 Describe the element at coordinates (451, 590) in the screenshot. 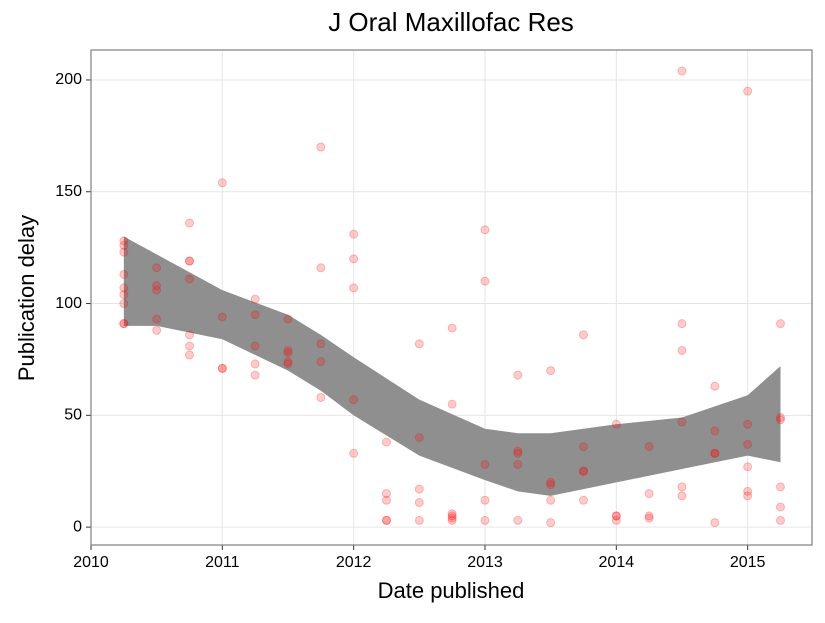

I see `x-axis-label: Date published` at that location.